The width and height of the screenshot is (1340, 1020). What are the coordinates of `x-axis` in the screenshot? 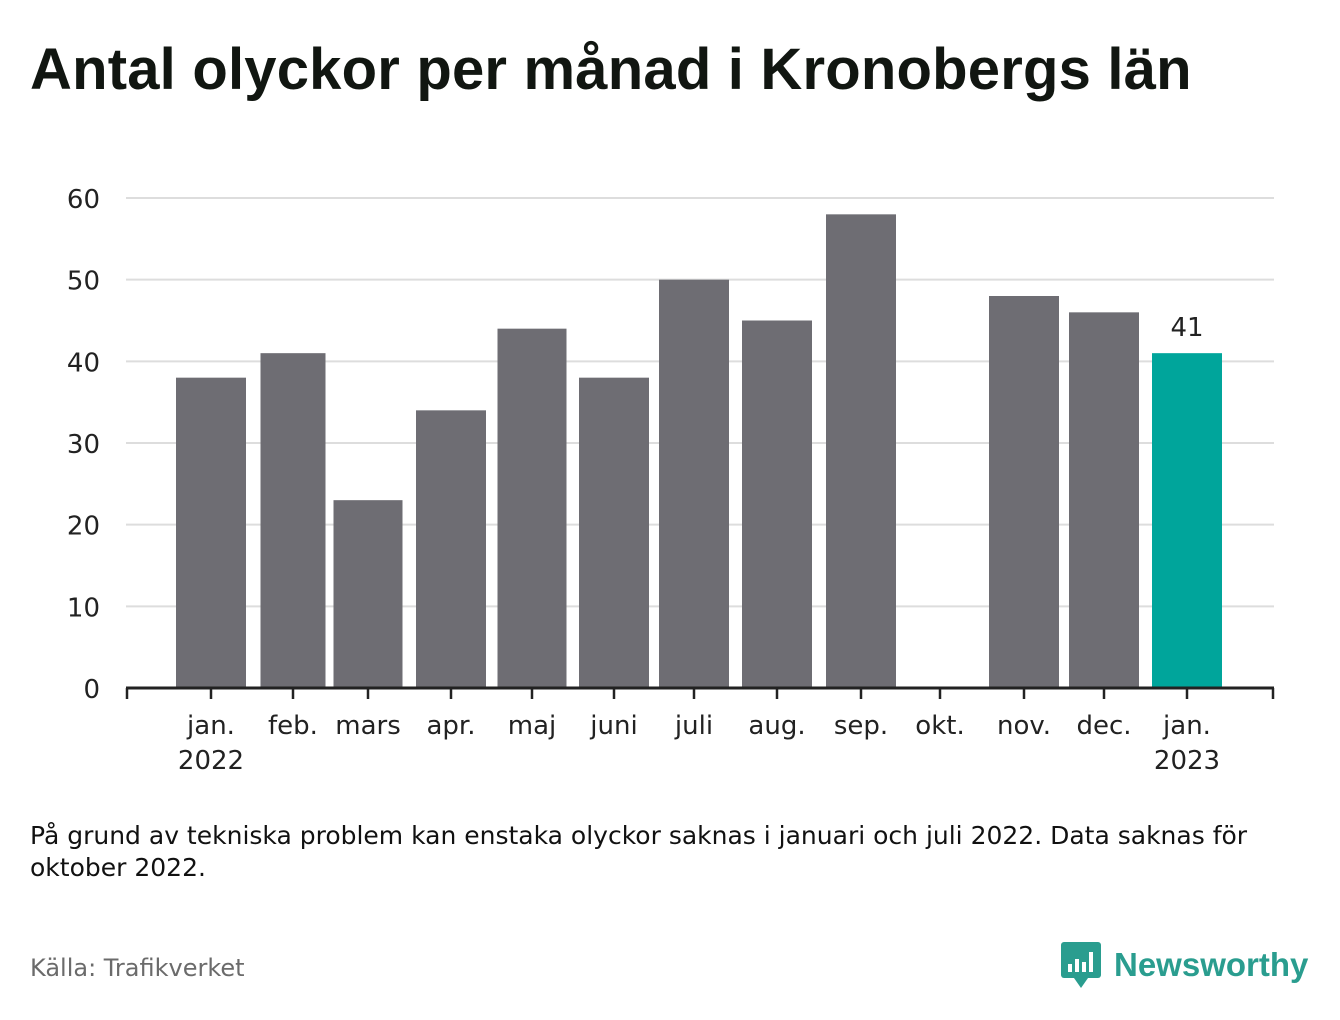 It's located at (700, 692).